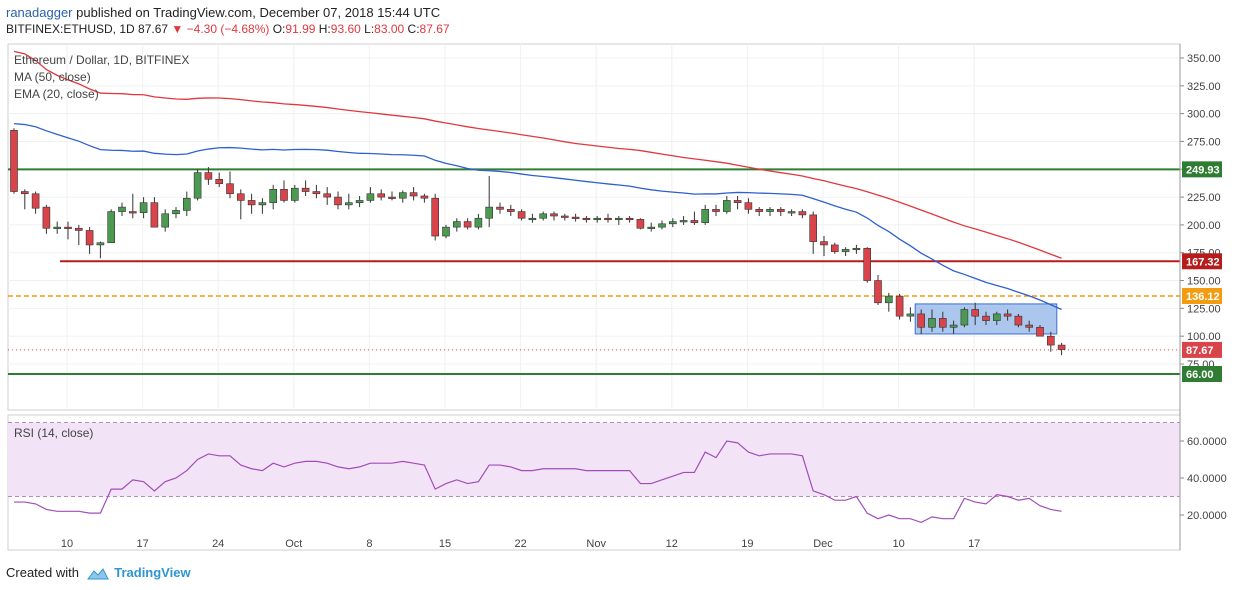 This screenshot has height=590, width=1240. What do you see at coordinates (300, 29) in the screenshot?
I see `open-value: 91.99` at bounding box center [300, 29].